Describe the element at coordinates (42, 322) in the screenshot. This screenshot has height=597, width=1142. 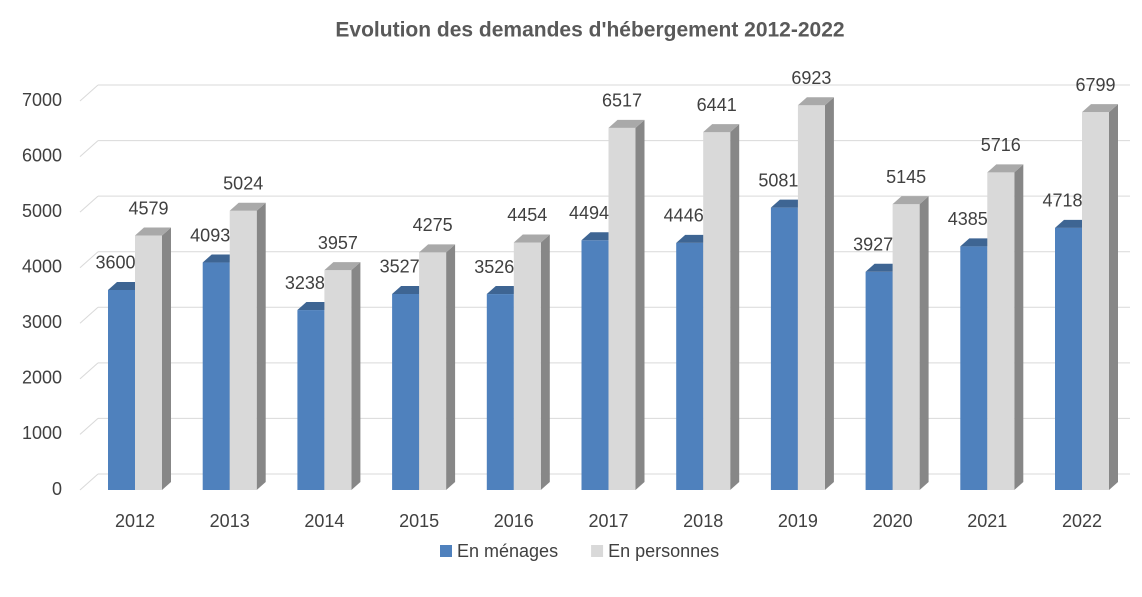
I see `y-tick-label: 3000` at that location.